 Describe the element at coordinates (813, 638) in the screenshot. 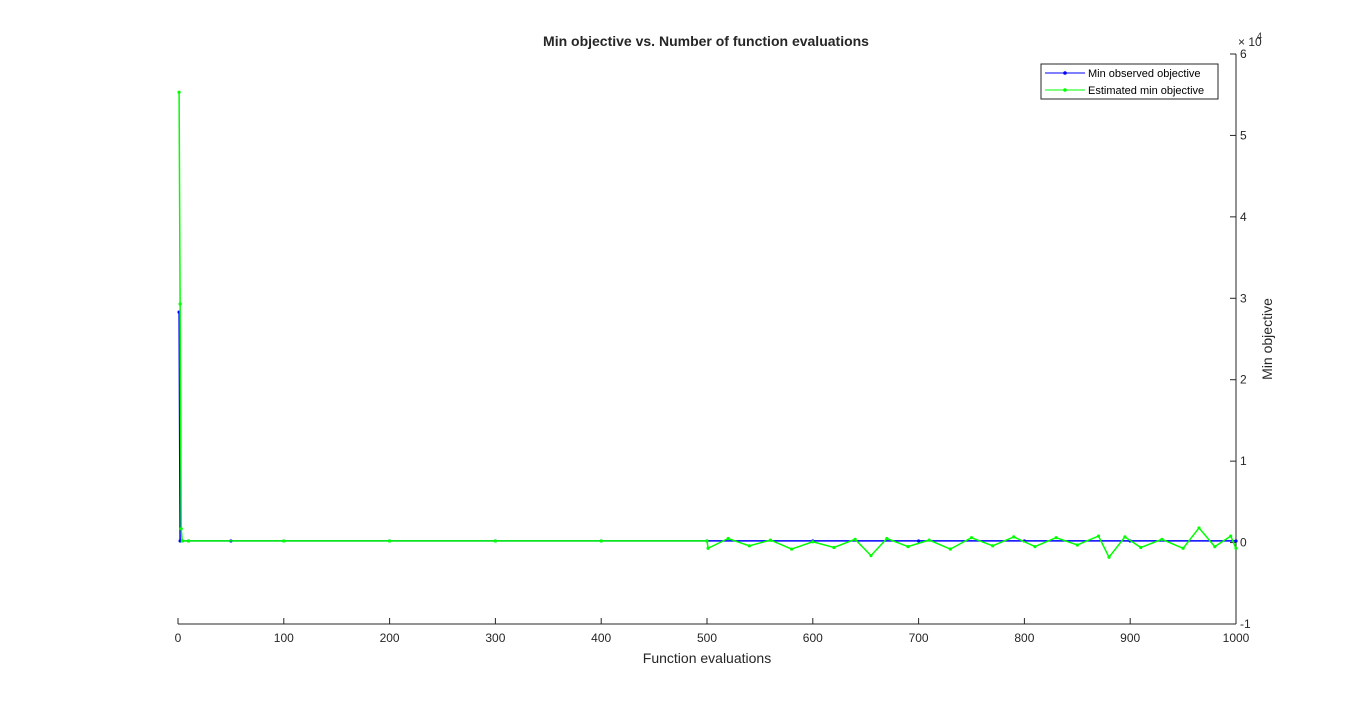

I see `x-tick-label: 600` at that location.